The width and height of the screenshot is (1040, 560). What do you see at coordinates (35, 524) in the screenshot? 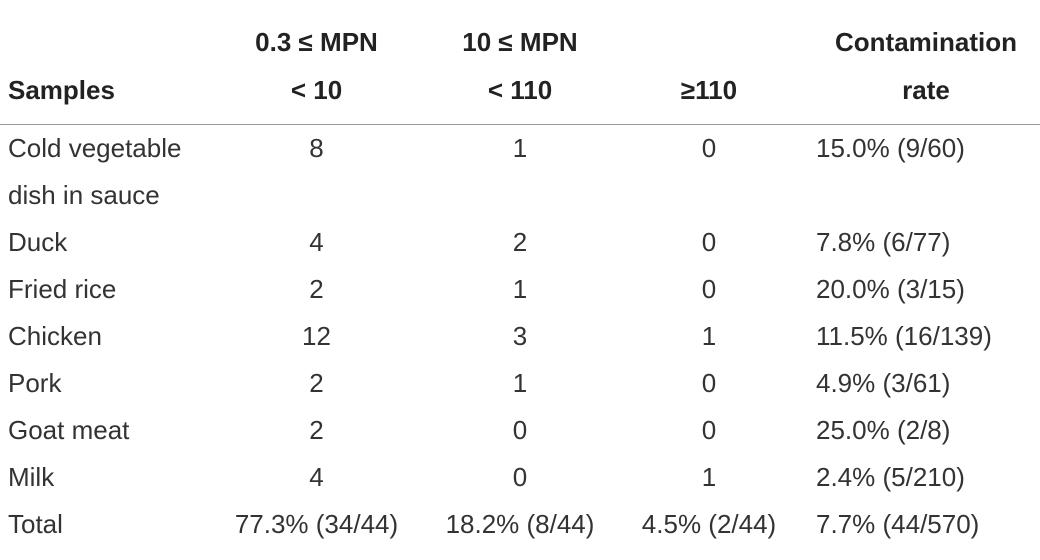
I see `sample-name: Total` at bounding box center [35, 524].